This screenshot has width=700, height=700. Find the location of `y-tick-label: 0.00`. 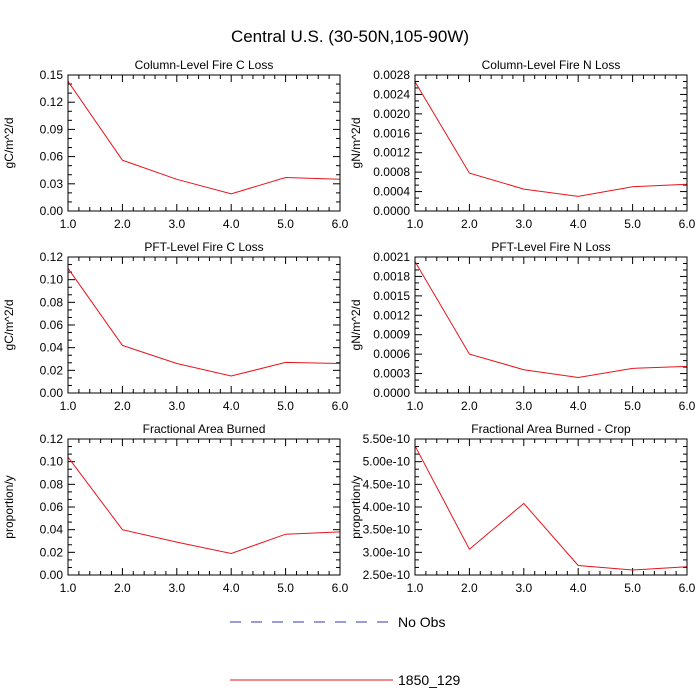

y-tick-label: 0.00 is located at coordinates (52, 393).